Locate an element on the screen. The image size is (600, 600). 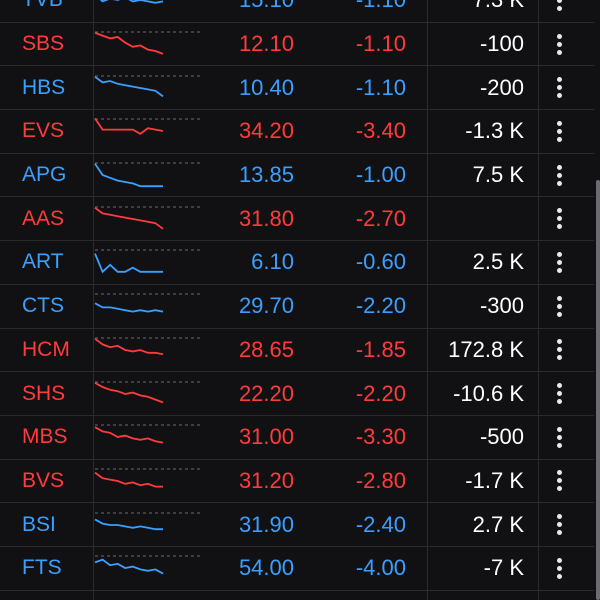
price-change: -2.70 is located at coordinates (380, 218).